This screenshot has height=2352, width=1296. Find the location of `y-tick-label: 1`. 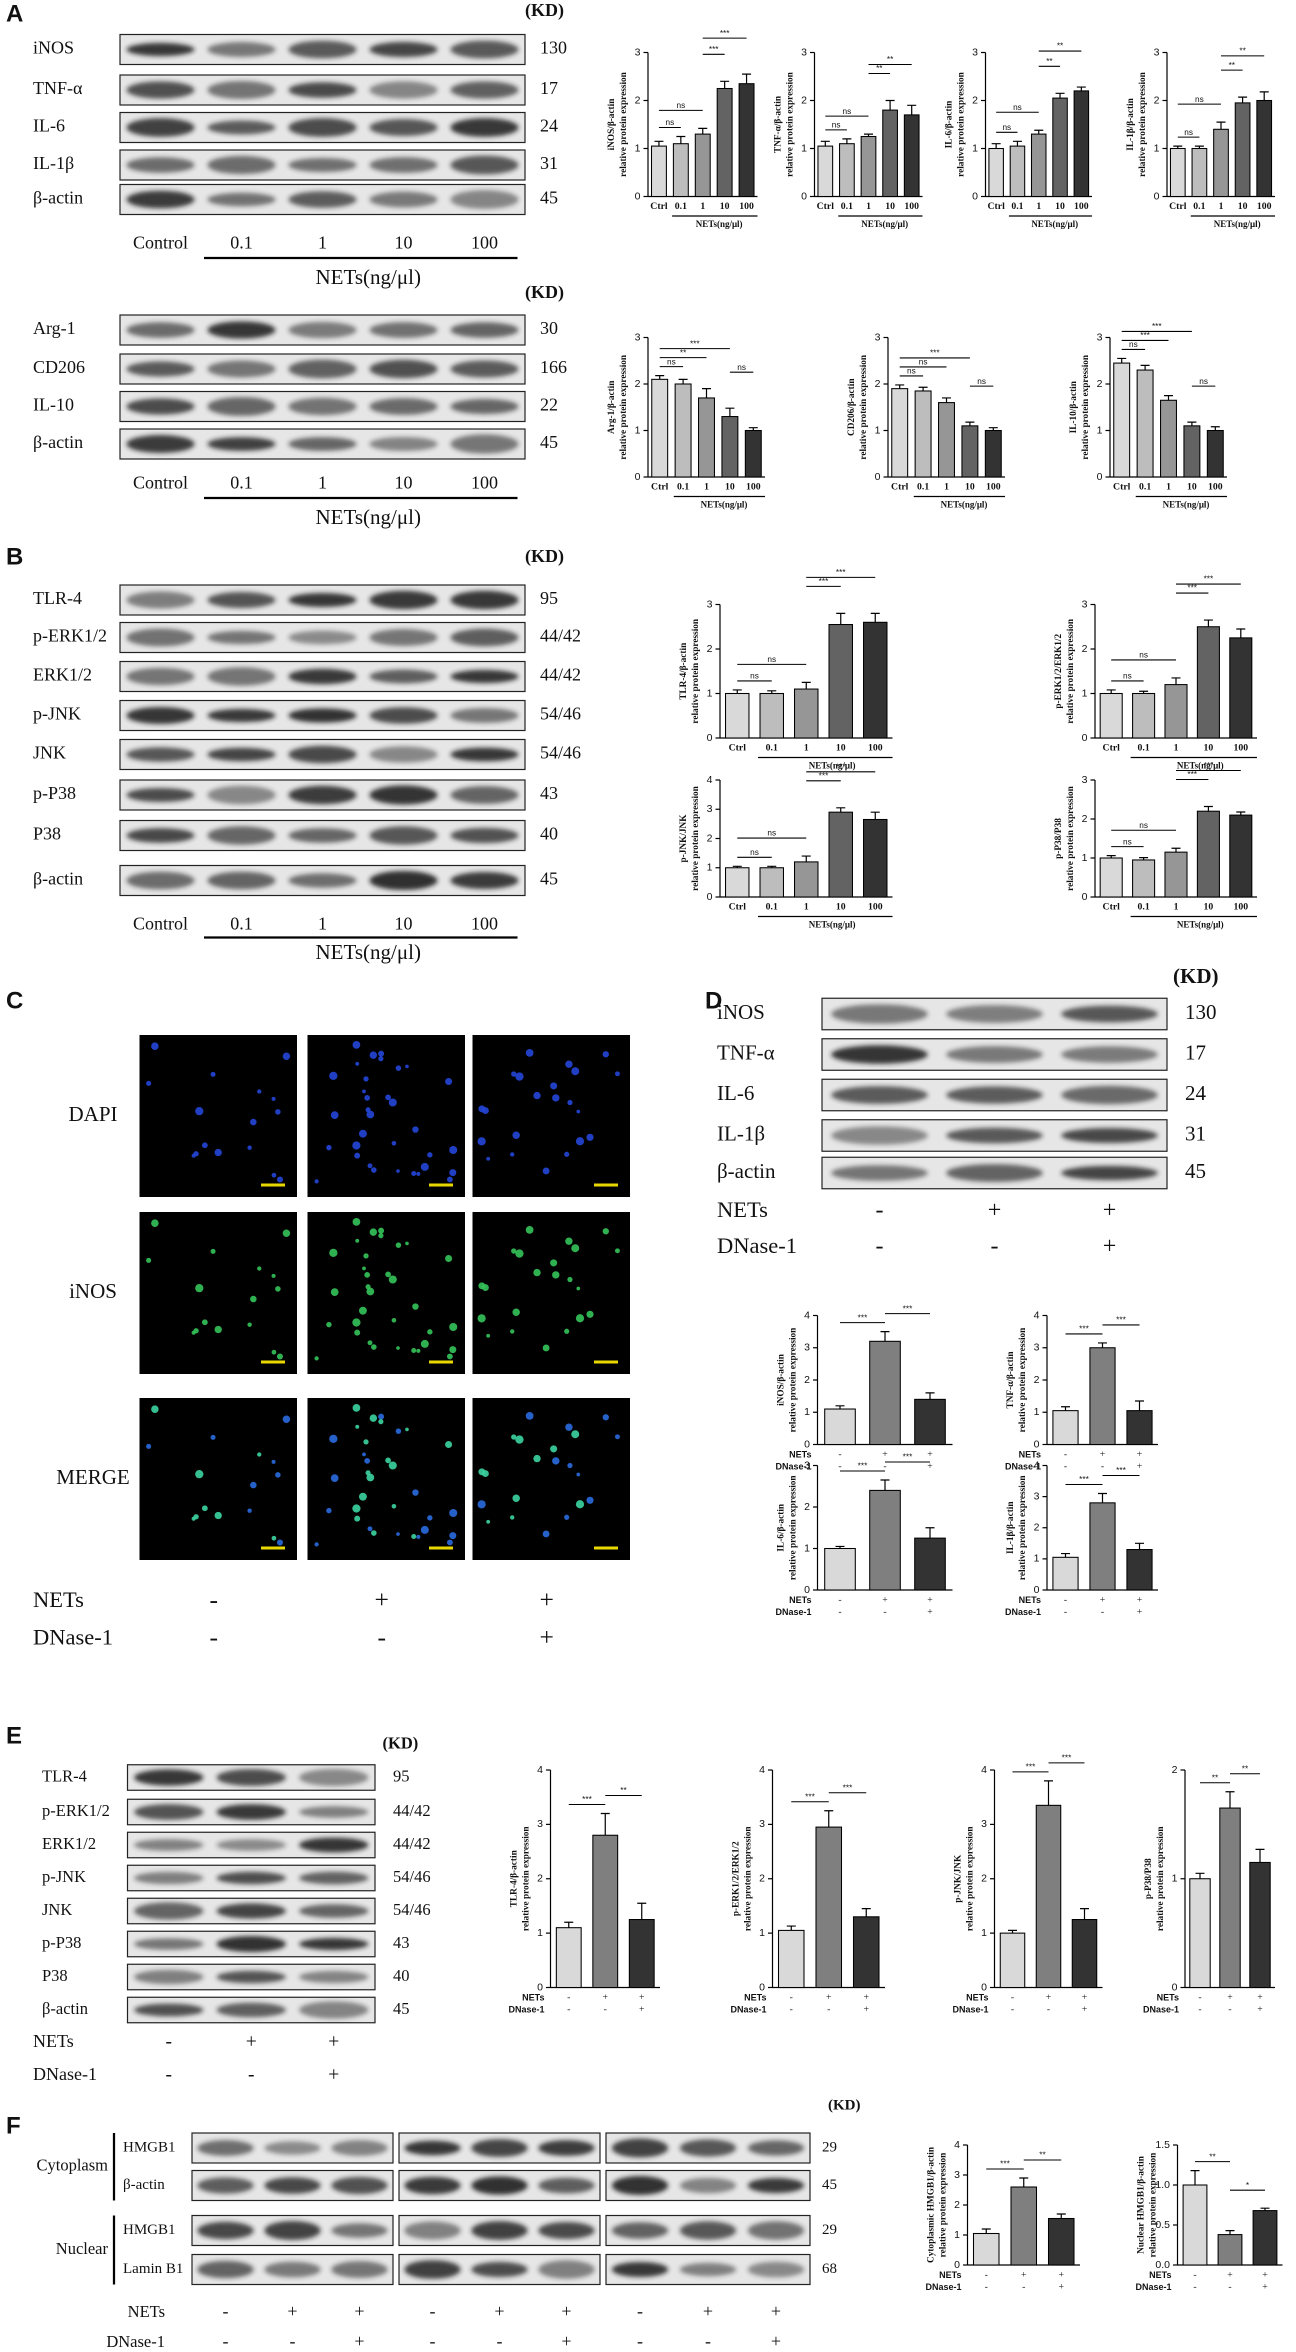

y-tick-label: 1 is located at coordinates (762, 1933).